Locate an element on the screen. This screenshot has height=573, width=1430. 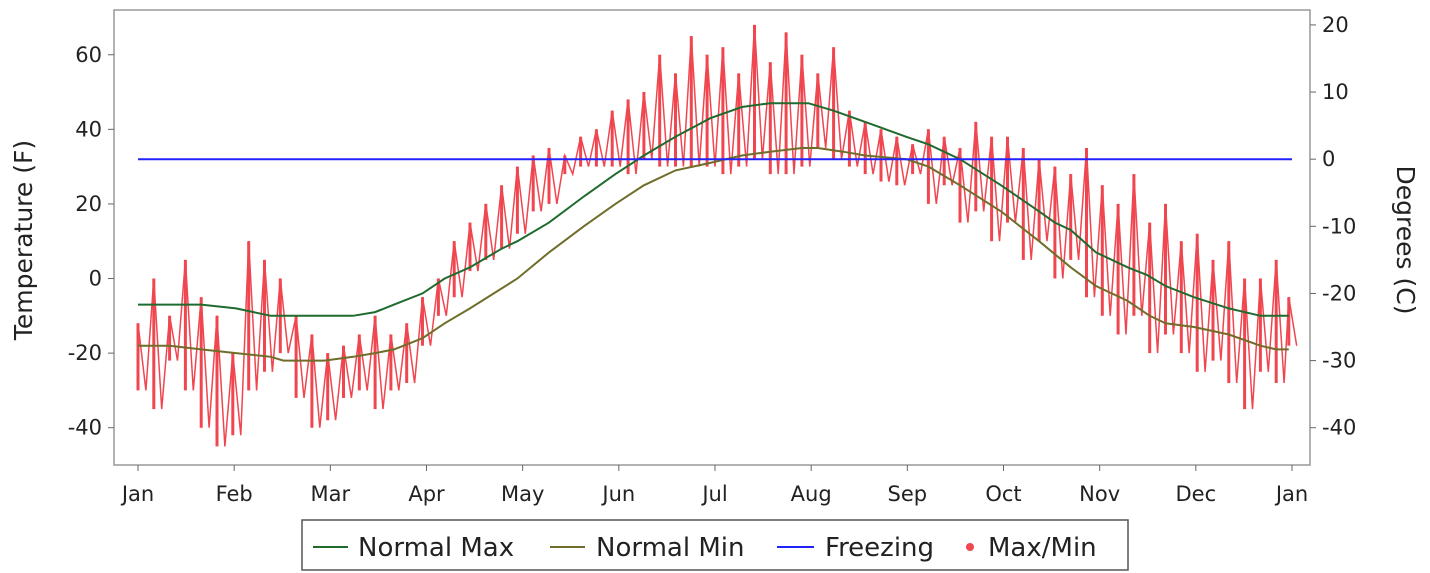
y-tick-label: -20 is located at coordinates (85, 353).